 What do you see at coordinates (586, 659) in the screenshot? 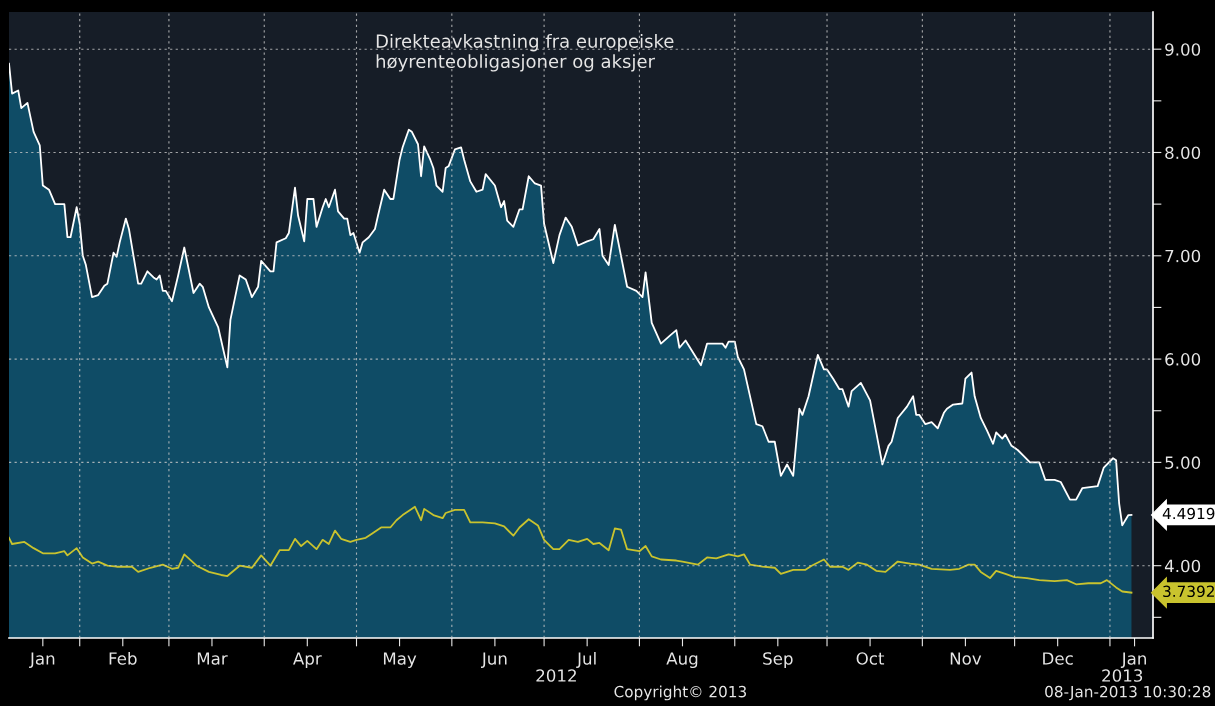
I see `x-tick-label: Jul` at bounding box center [586, 659].